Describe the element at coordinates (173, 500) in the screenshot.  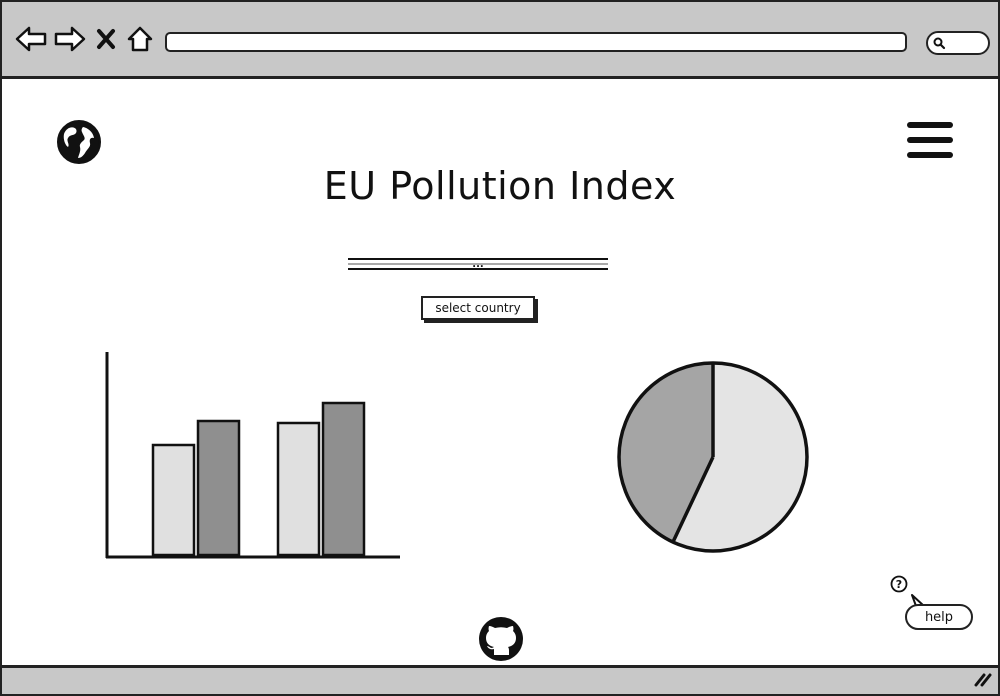
I see `bar-group1-series1` at that location.